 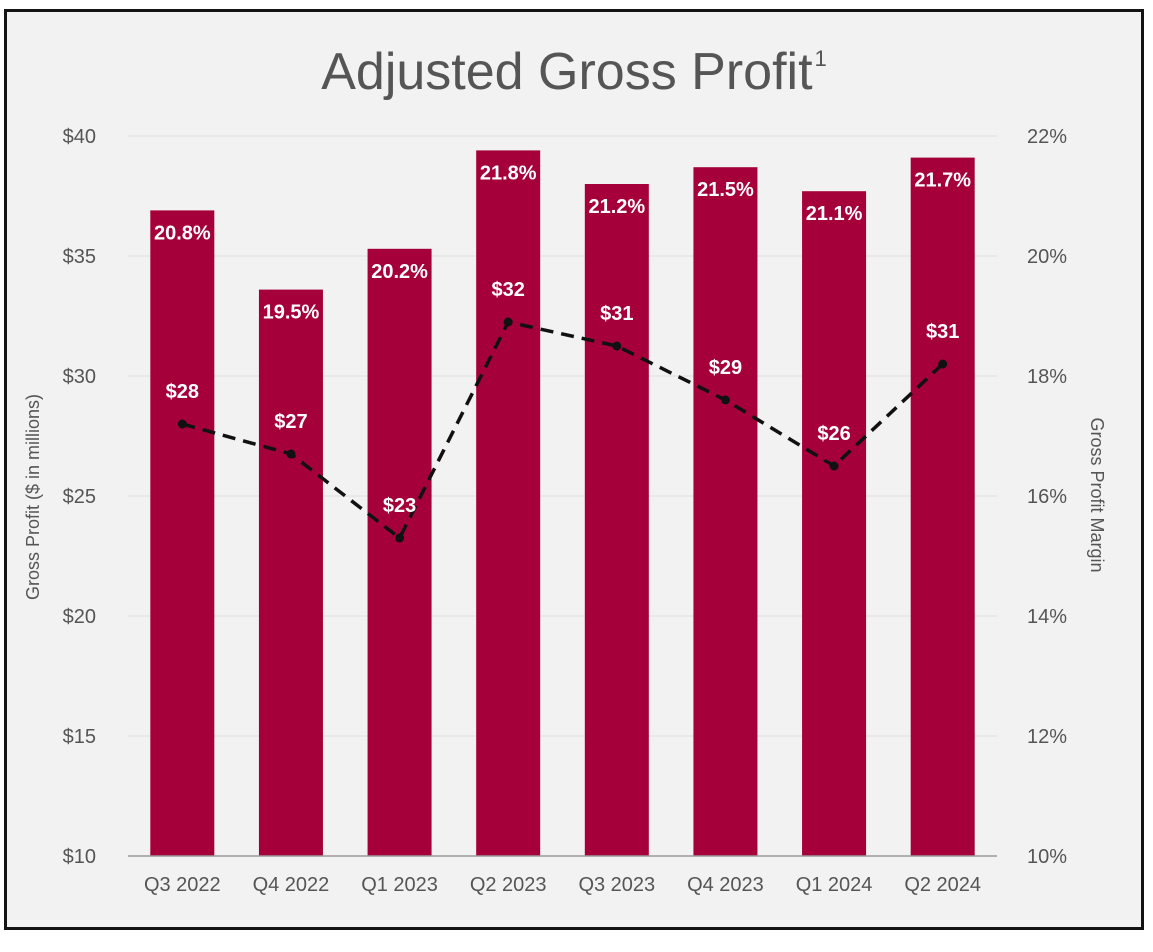 I want to click on y2-tick-label: 18%, so click(x=1047, y=377).